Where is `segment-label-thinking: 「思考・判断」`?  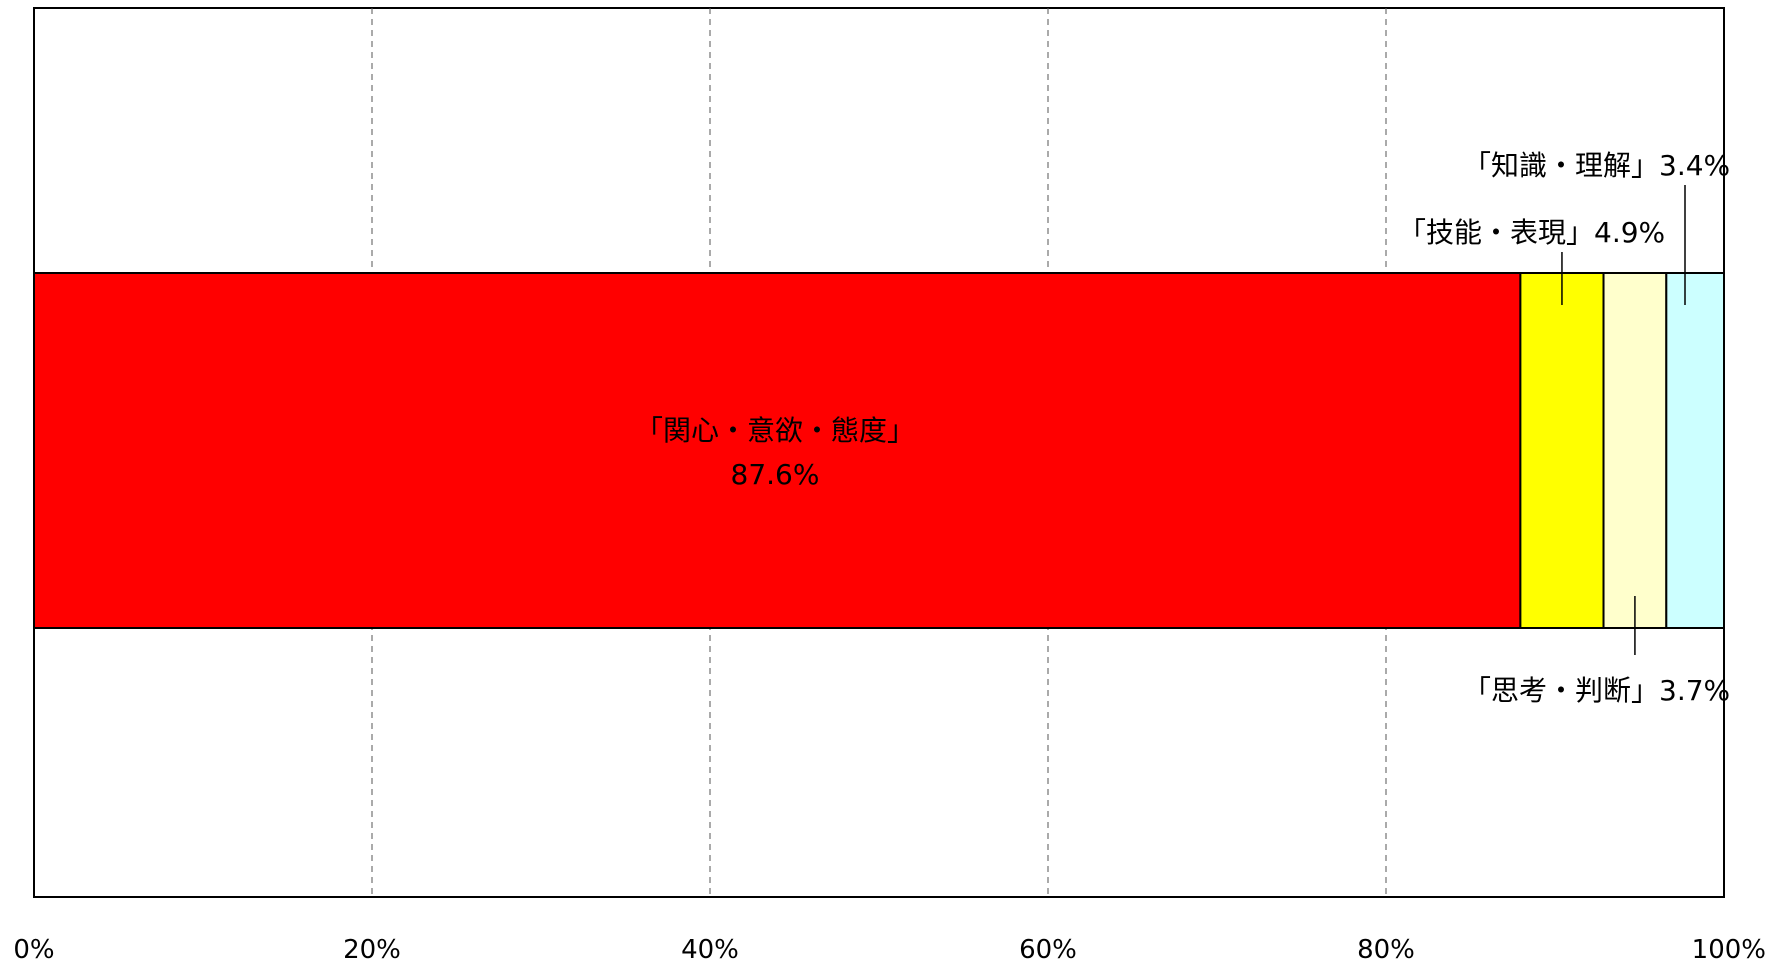 segment-label-thinking: 「思考・判断」 is located at coordinates (1561, 690).